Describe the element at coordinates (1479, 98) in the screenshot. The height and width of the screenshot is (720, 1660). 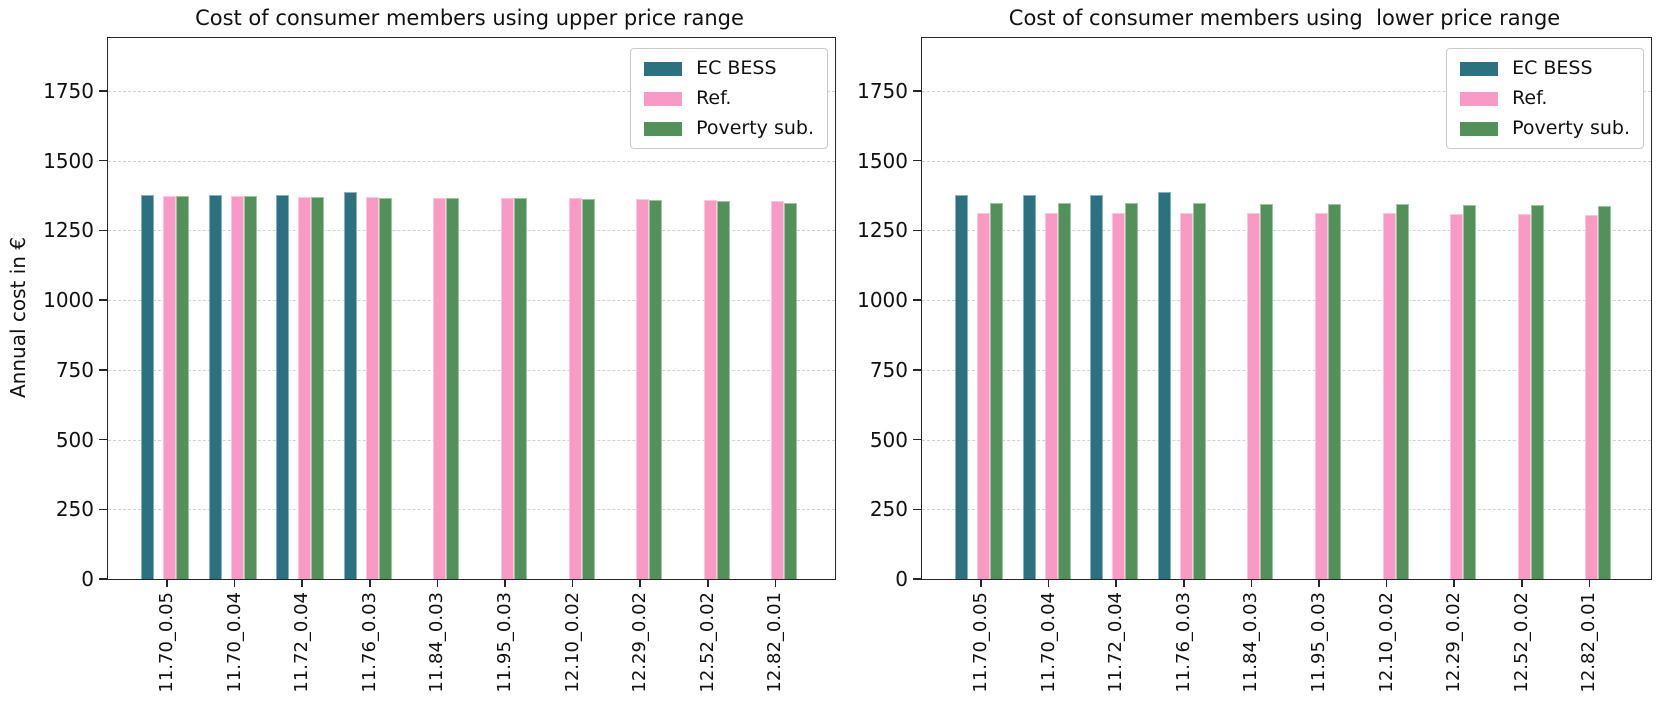
I see `legend-swatch-ref` at that location.